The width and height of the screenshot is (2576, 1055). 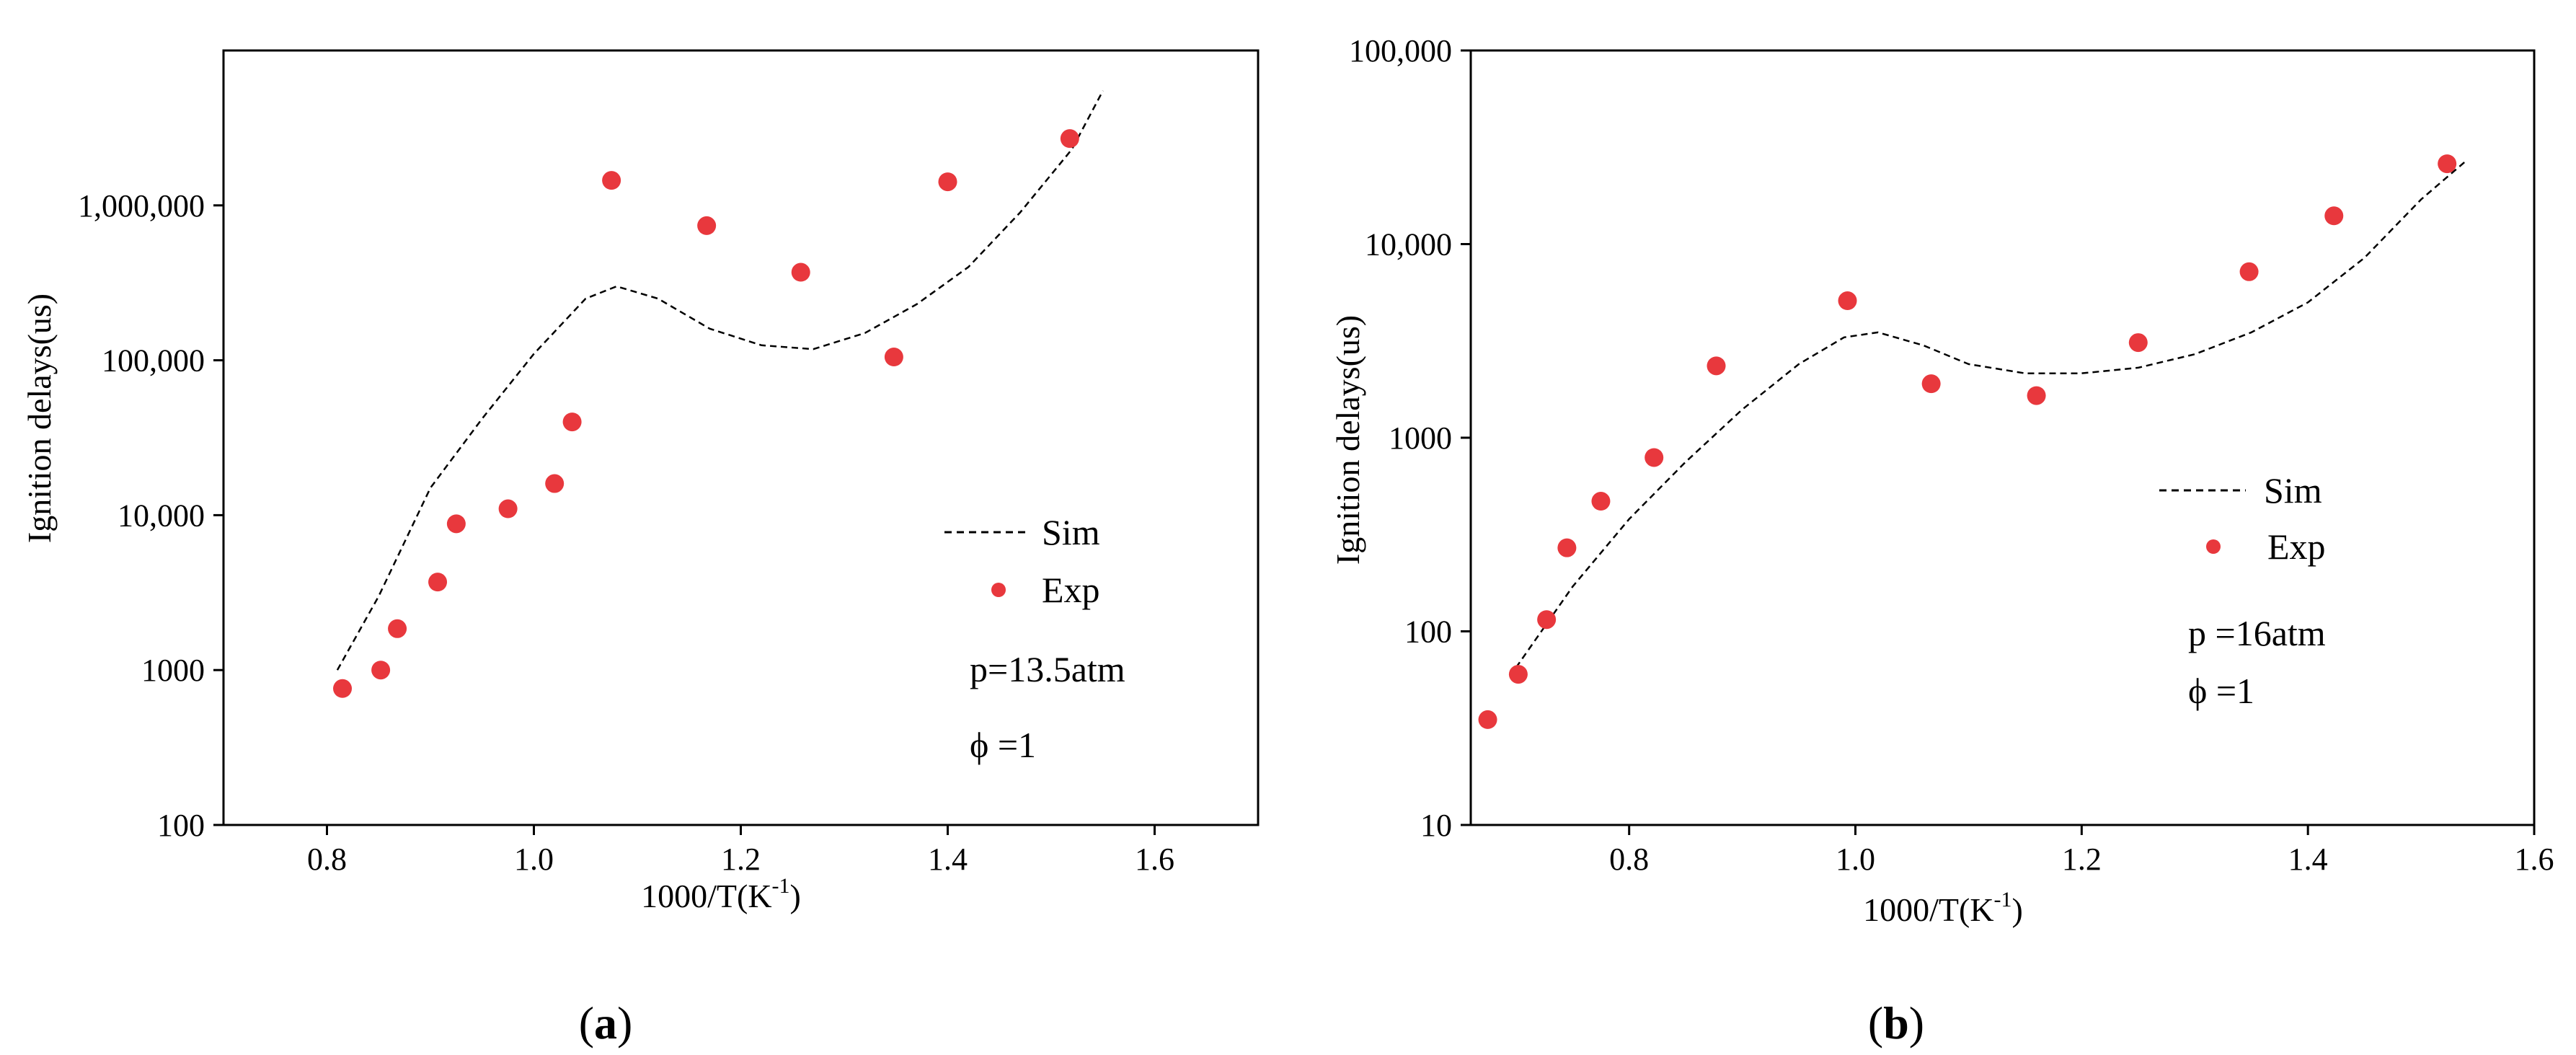 What do you see at coordinates (2213, 546) in the screenshot?
I see `panel-b-legend-exp-marker` at bounding box center [2213, 546].